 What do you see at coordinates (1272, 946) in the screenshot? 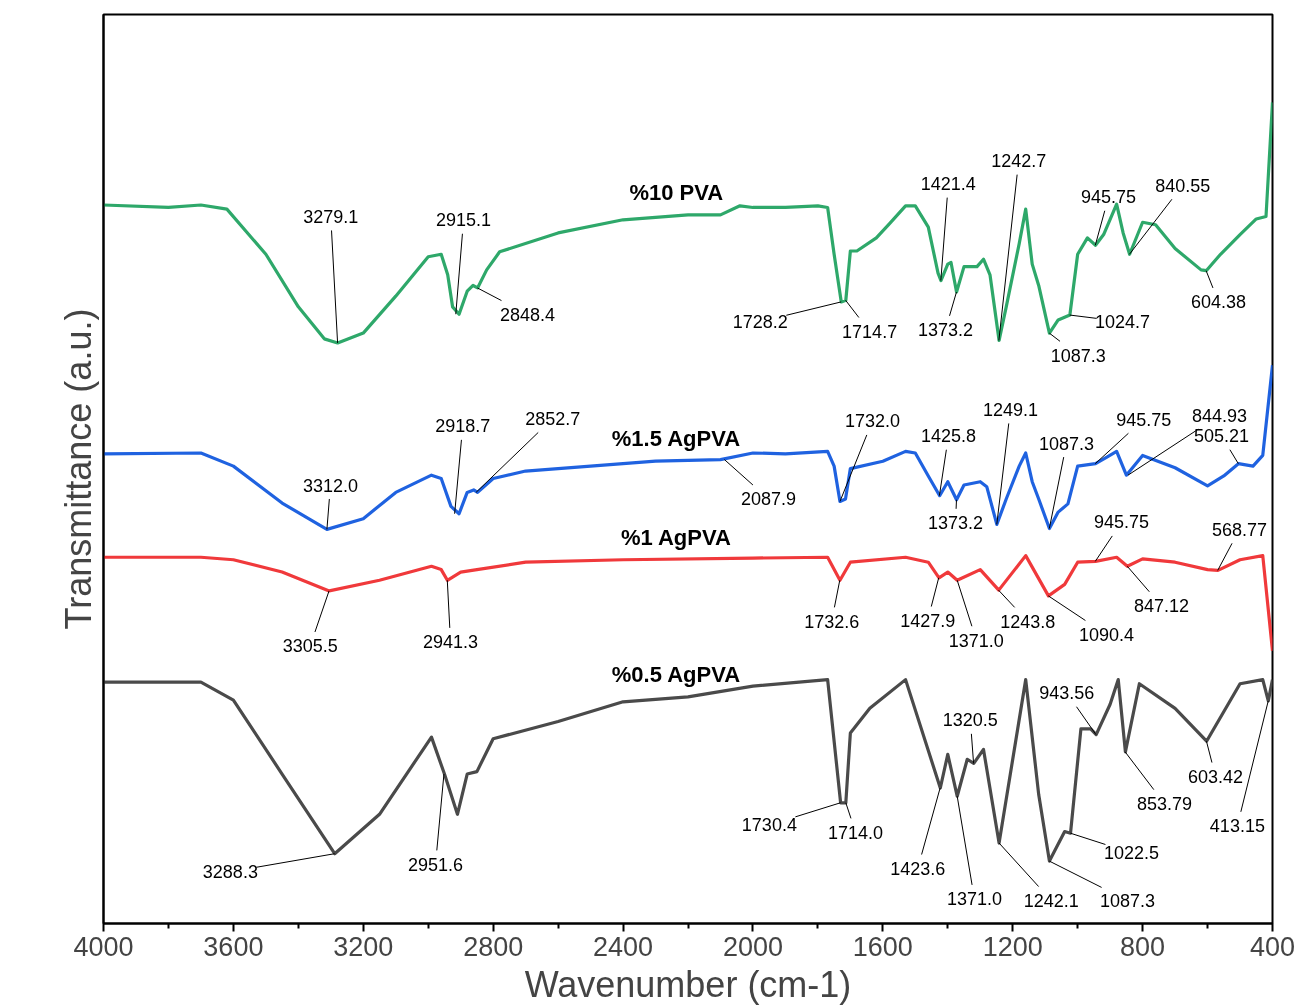
I see `x-tick-label: 400` at bounding box center [1272, 946].